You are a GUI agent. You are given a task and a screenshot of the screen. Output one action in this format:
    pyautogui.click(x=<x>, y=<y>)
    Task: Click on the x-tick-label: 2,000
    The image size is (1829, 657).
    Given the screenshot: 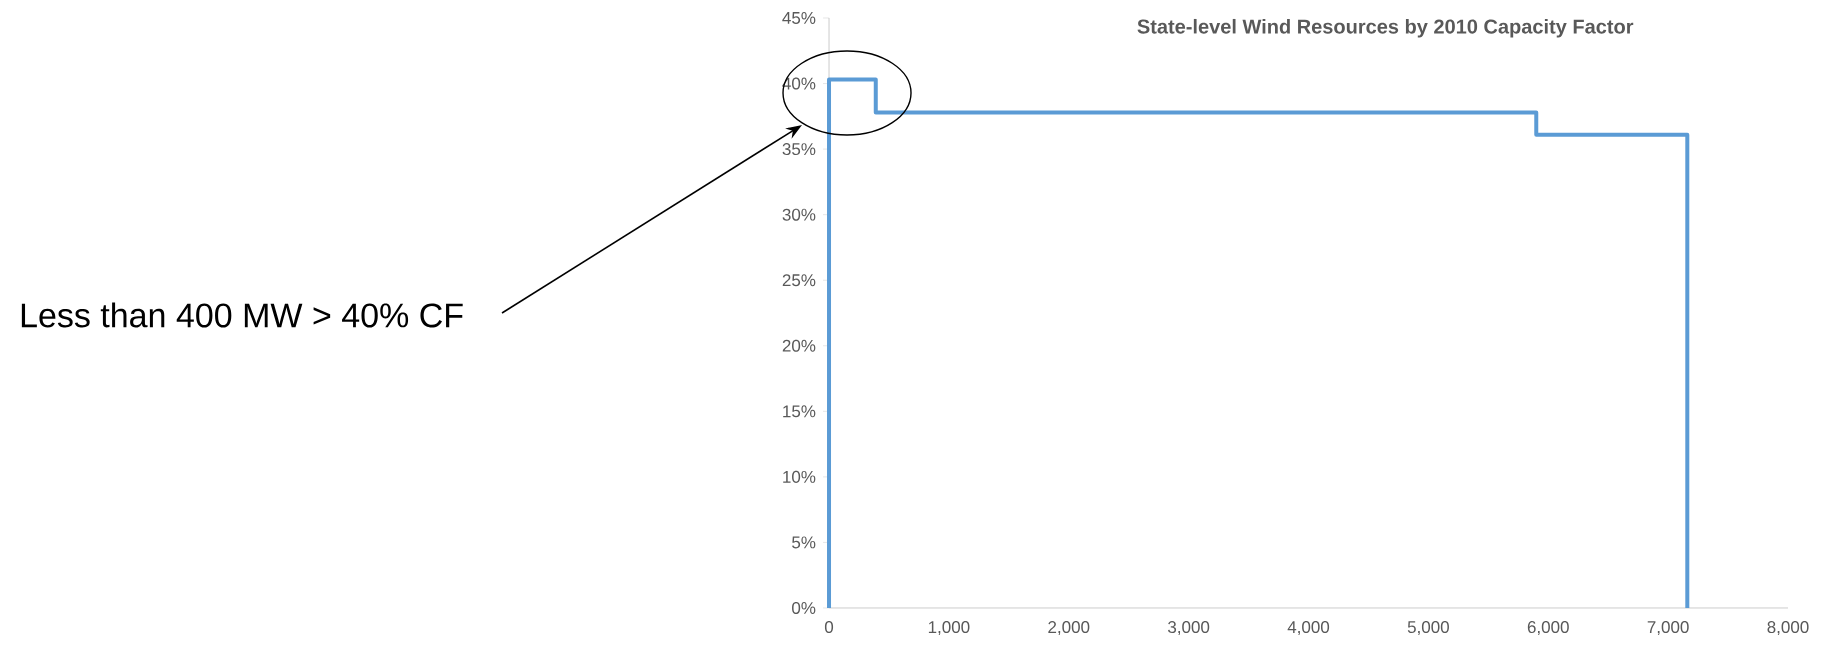 What is the action you would take?
    pyautogui.click(x=1069, y=628)
    